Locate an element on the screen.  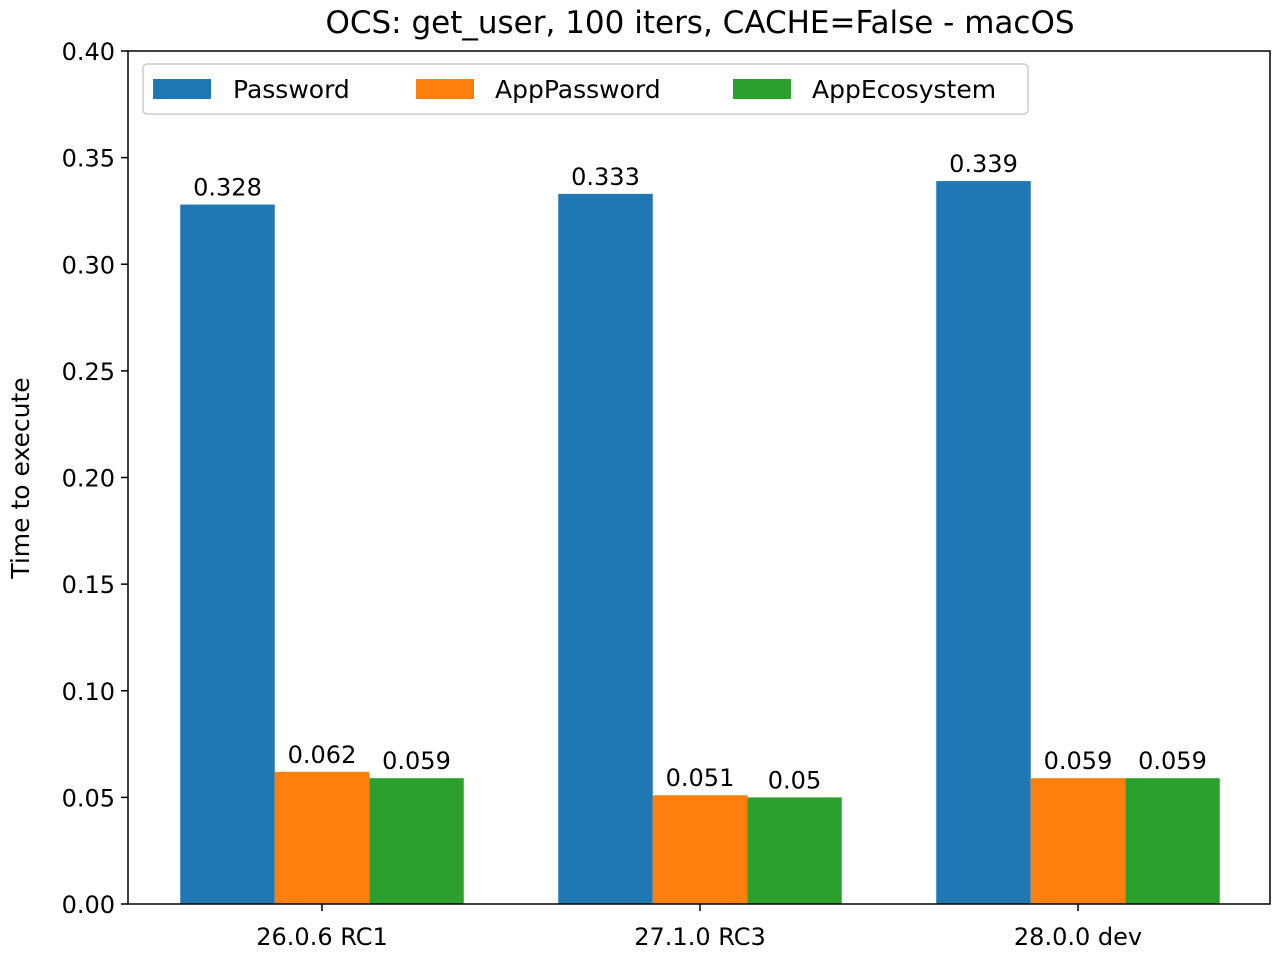
data-label-appecosystem-2: 0.059 is located at coordinates (1172, 761).